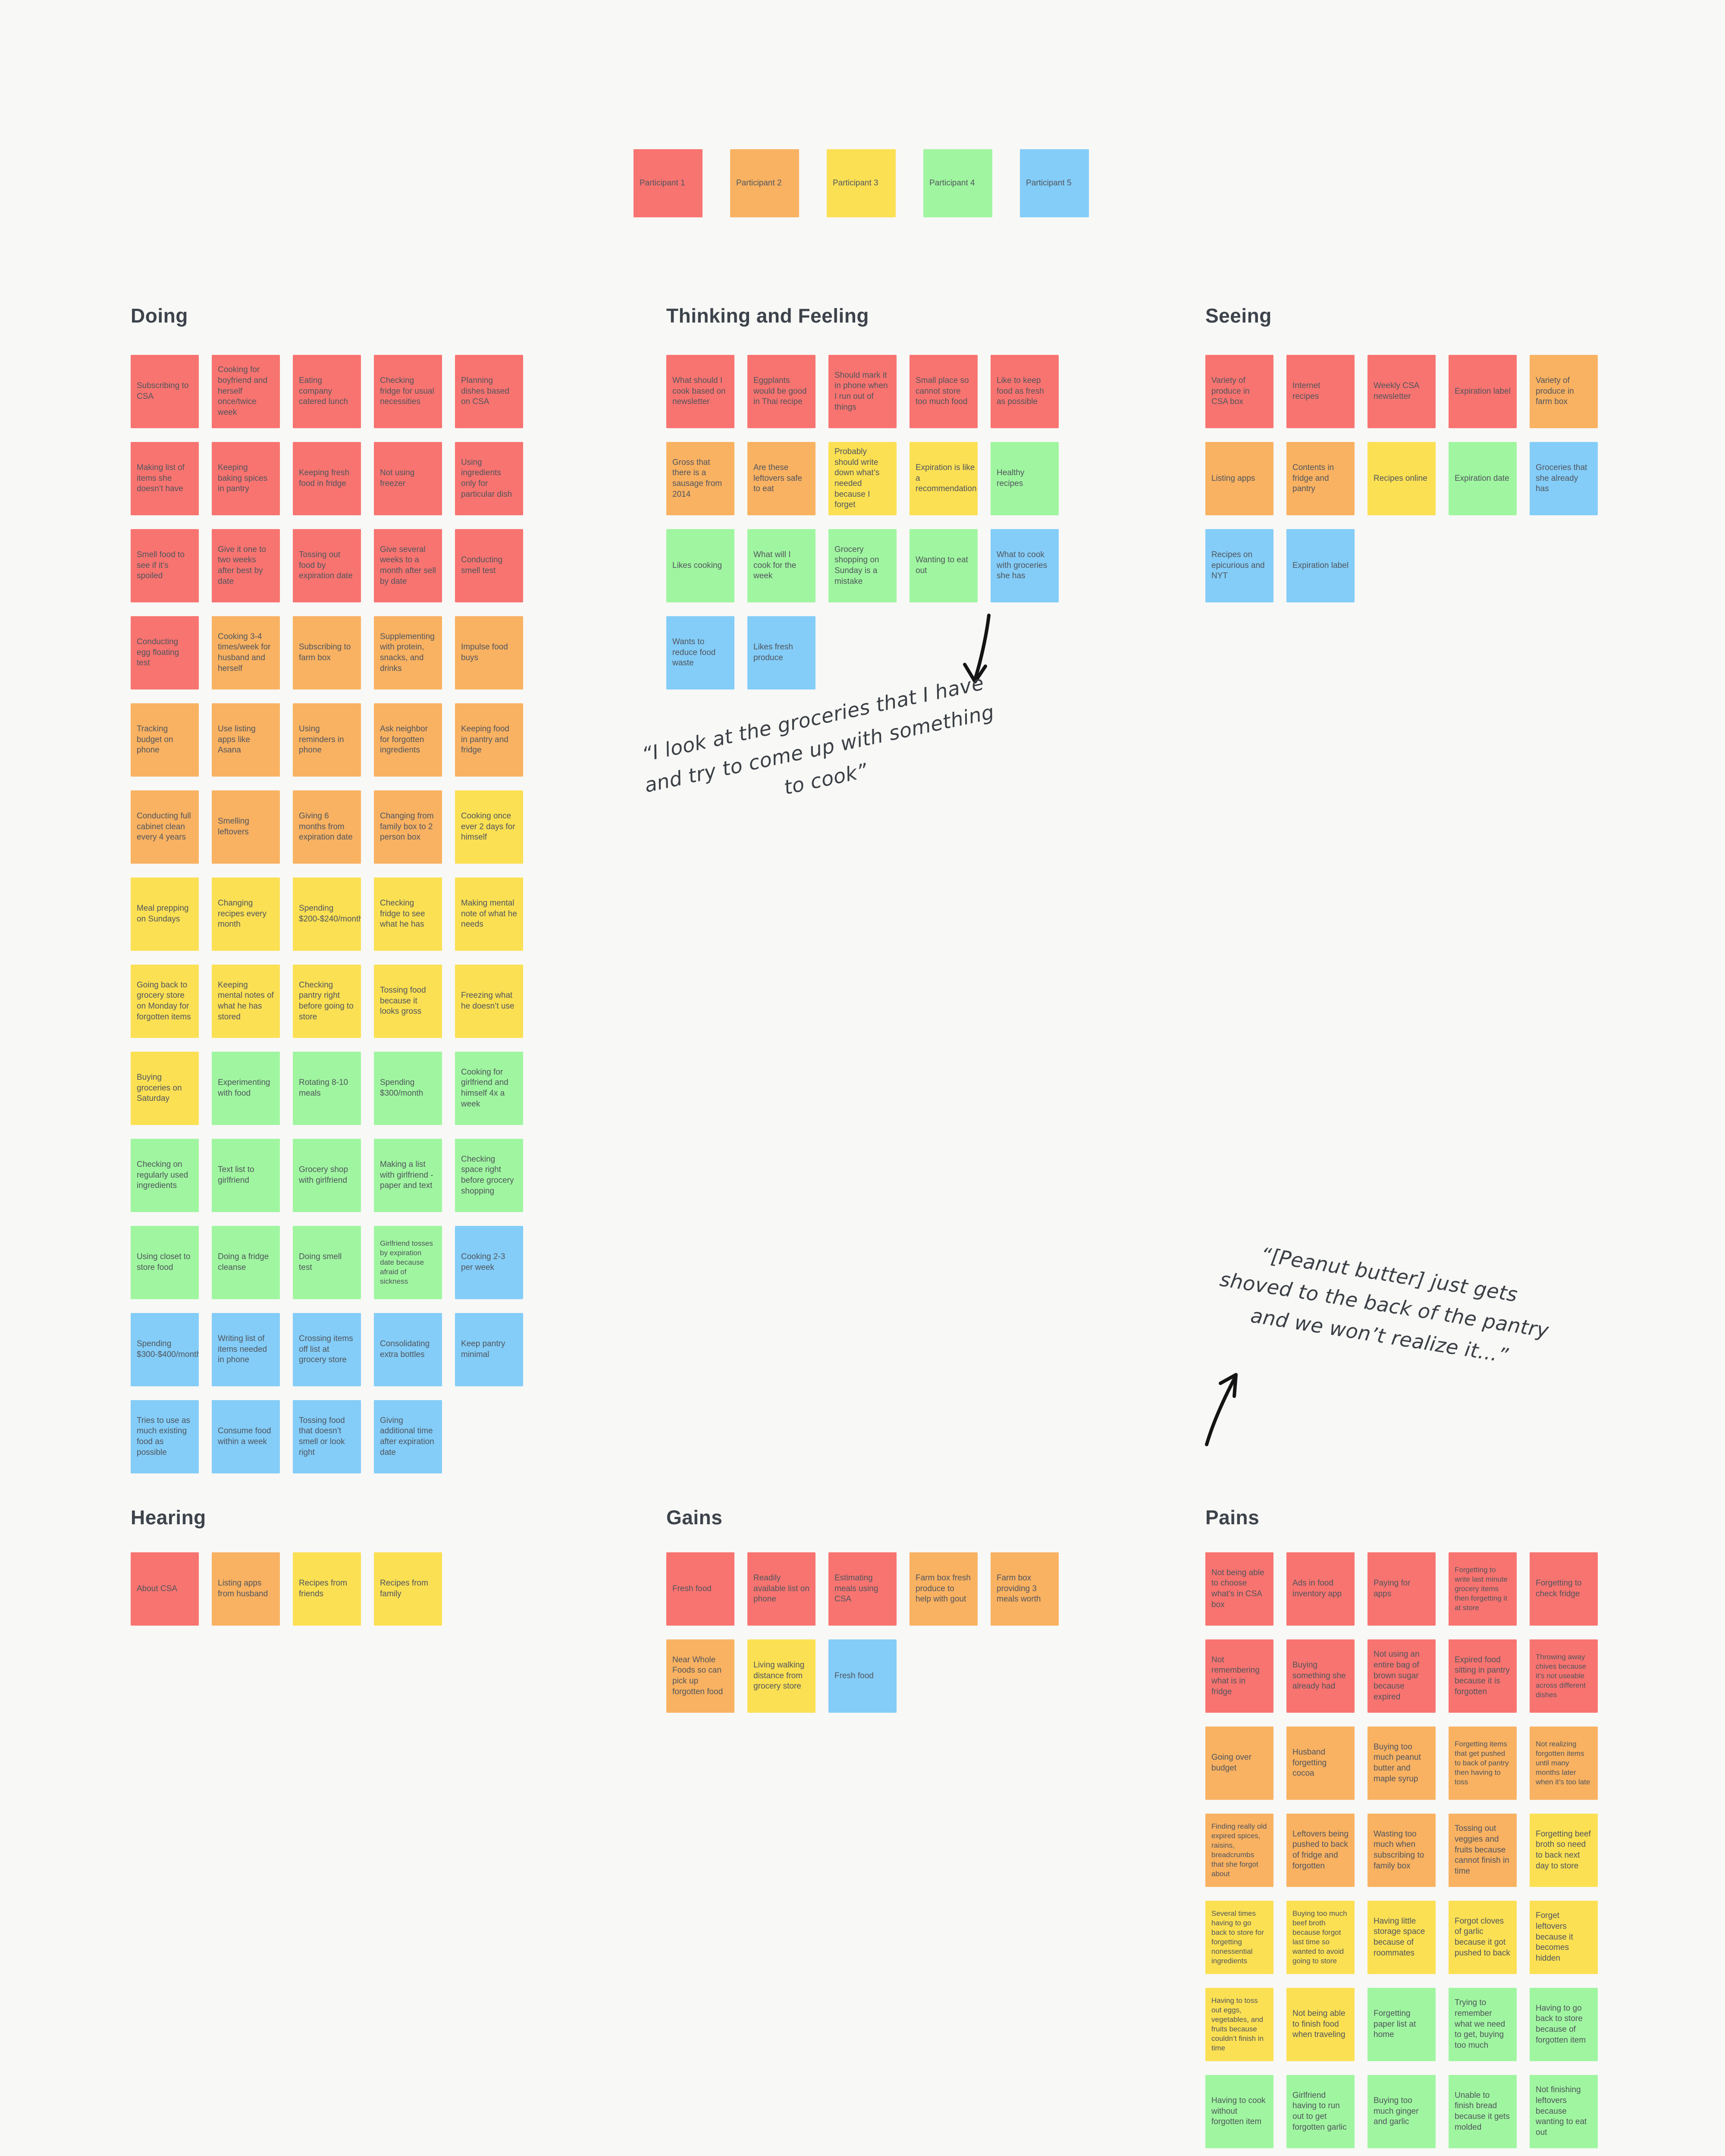 The height and width of the screenshot is (2156, 1725). Describe the element at coordinates (165, 1589) in the screenshot. I see `sticky-note: About CSA` at that location.